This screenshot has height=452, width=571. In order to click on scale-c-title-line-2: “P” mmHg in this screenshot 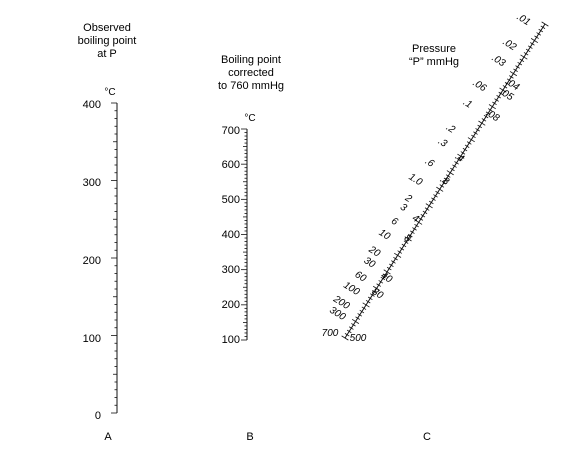, I will do `click(434, 62)`.